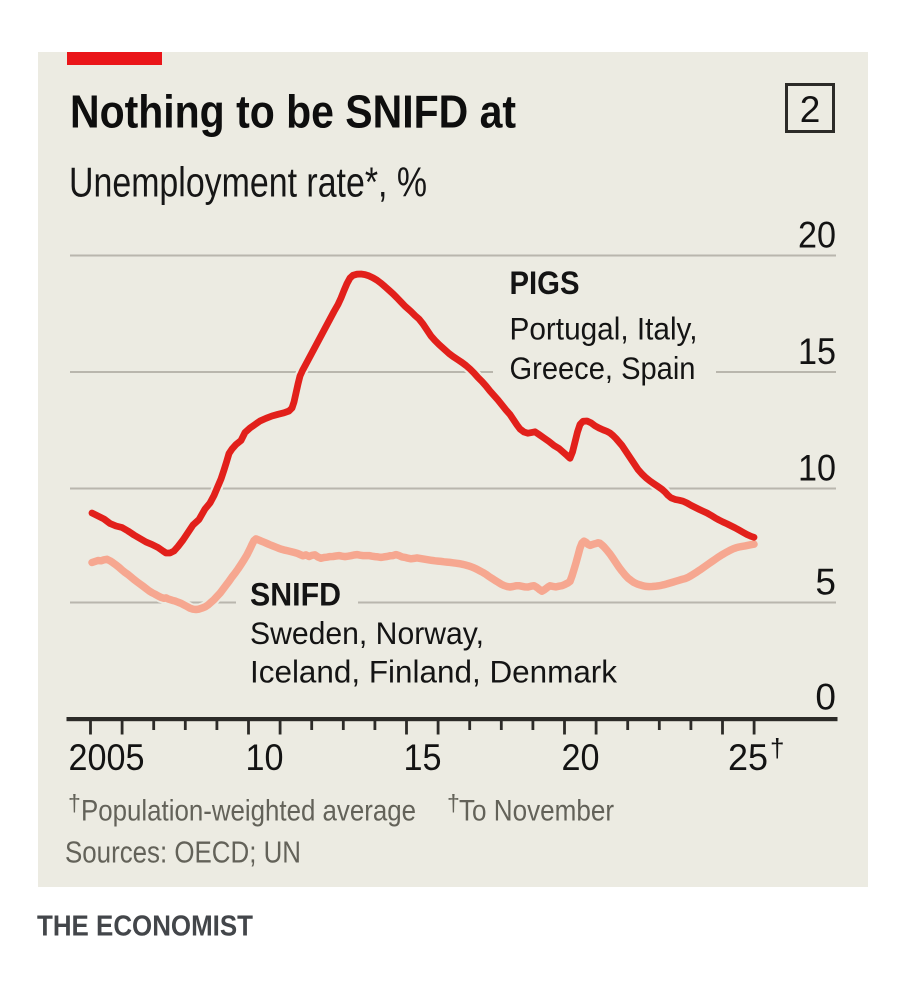  I want to click on svg-text: THE ECONOMIST, so click(145, 927).